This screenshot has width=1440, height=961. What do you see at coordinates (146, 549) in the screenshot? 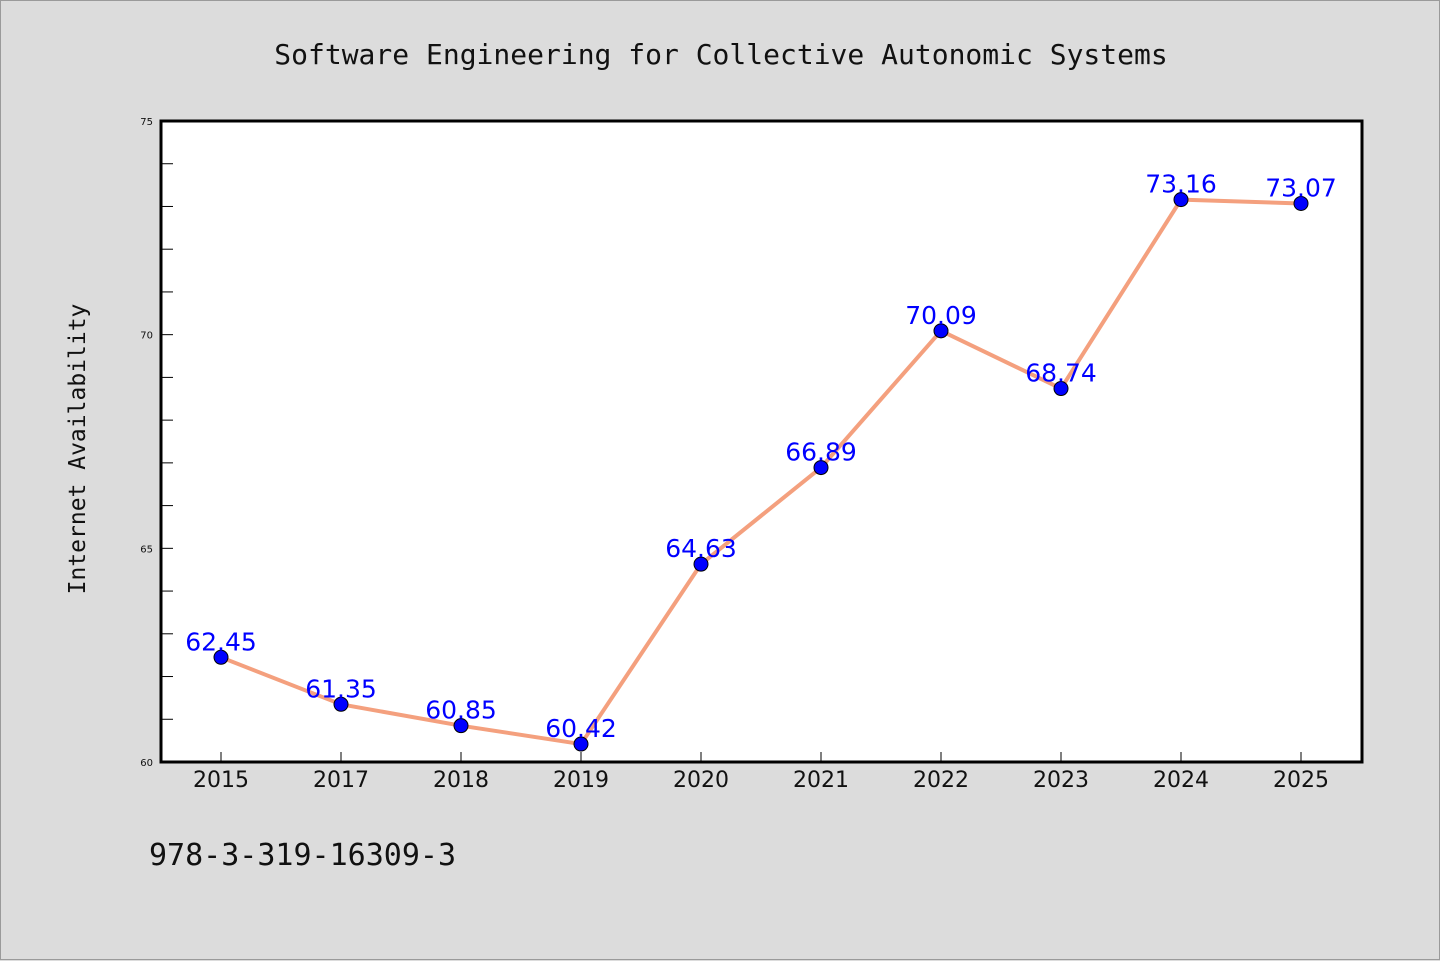
I see `y-tick-label: 65` at bounding box center [146, 549].